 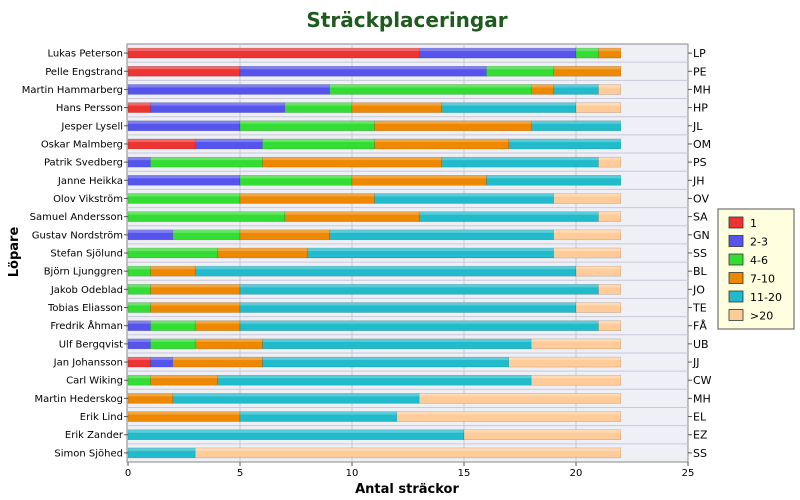 I want to click on runner-label: Simon Sjöhed, so click(x=88, y=453).